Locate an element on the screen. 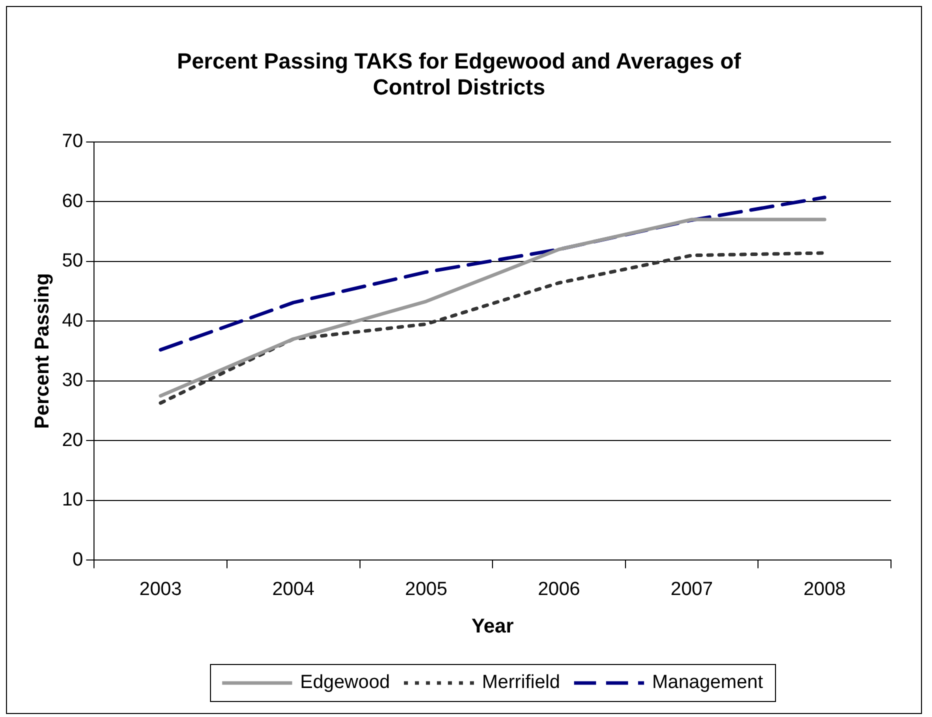 This screenshot has height=717, width=932. y-tick-label: 0 is located at coordinates (78, 559).